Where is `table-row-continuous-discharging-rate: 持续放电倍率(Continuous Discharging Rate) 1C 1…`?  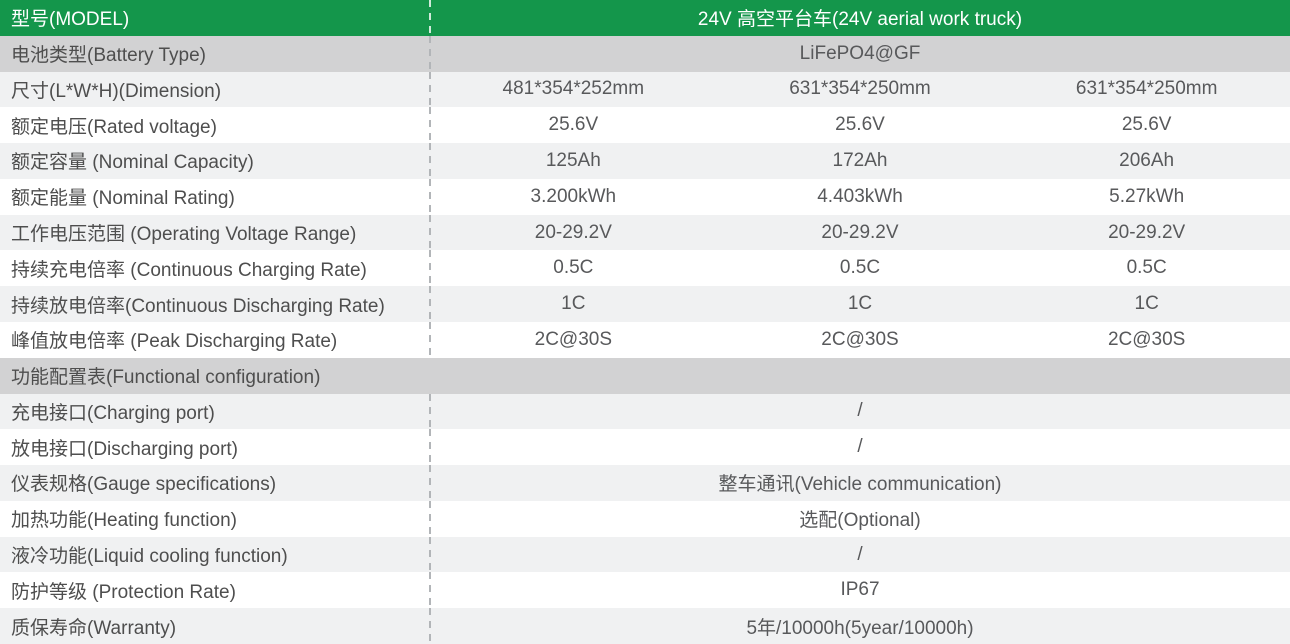 table-row-continuous-discharging-rate: 持续放电倍率(Continuous Discharging Rate) 1C 1… is located at coordinates (645, 304).